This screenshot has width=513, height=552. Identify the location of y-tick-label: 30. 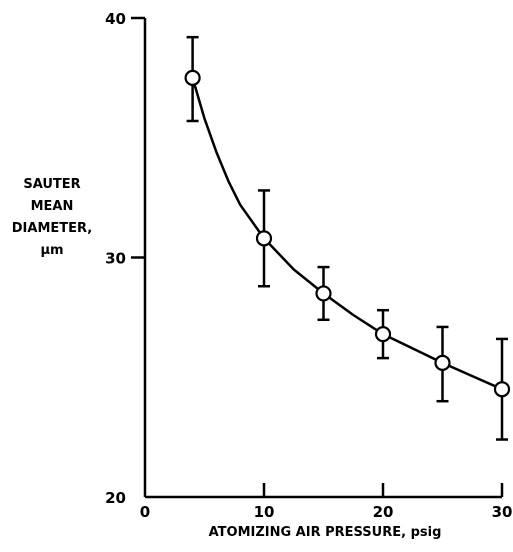
(115, 259).